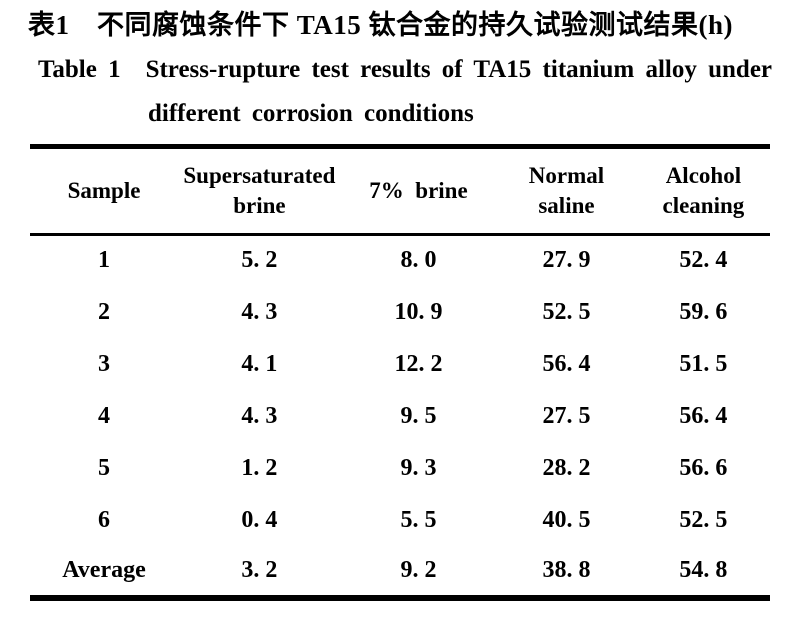 This screenshot has height=623, width=799. What do you see at coordinates (566, 260) in the screenshot?
I see `value-cell: 27. 9` at bounding box center [566, 260].